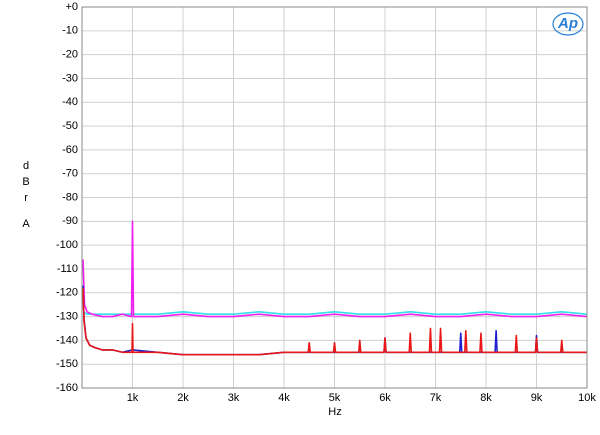  What do you see at coordinates (385, 398) in the screenshot?
I see `x-tick-label: 6k` at bounding box center [385, 398].